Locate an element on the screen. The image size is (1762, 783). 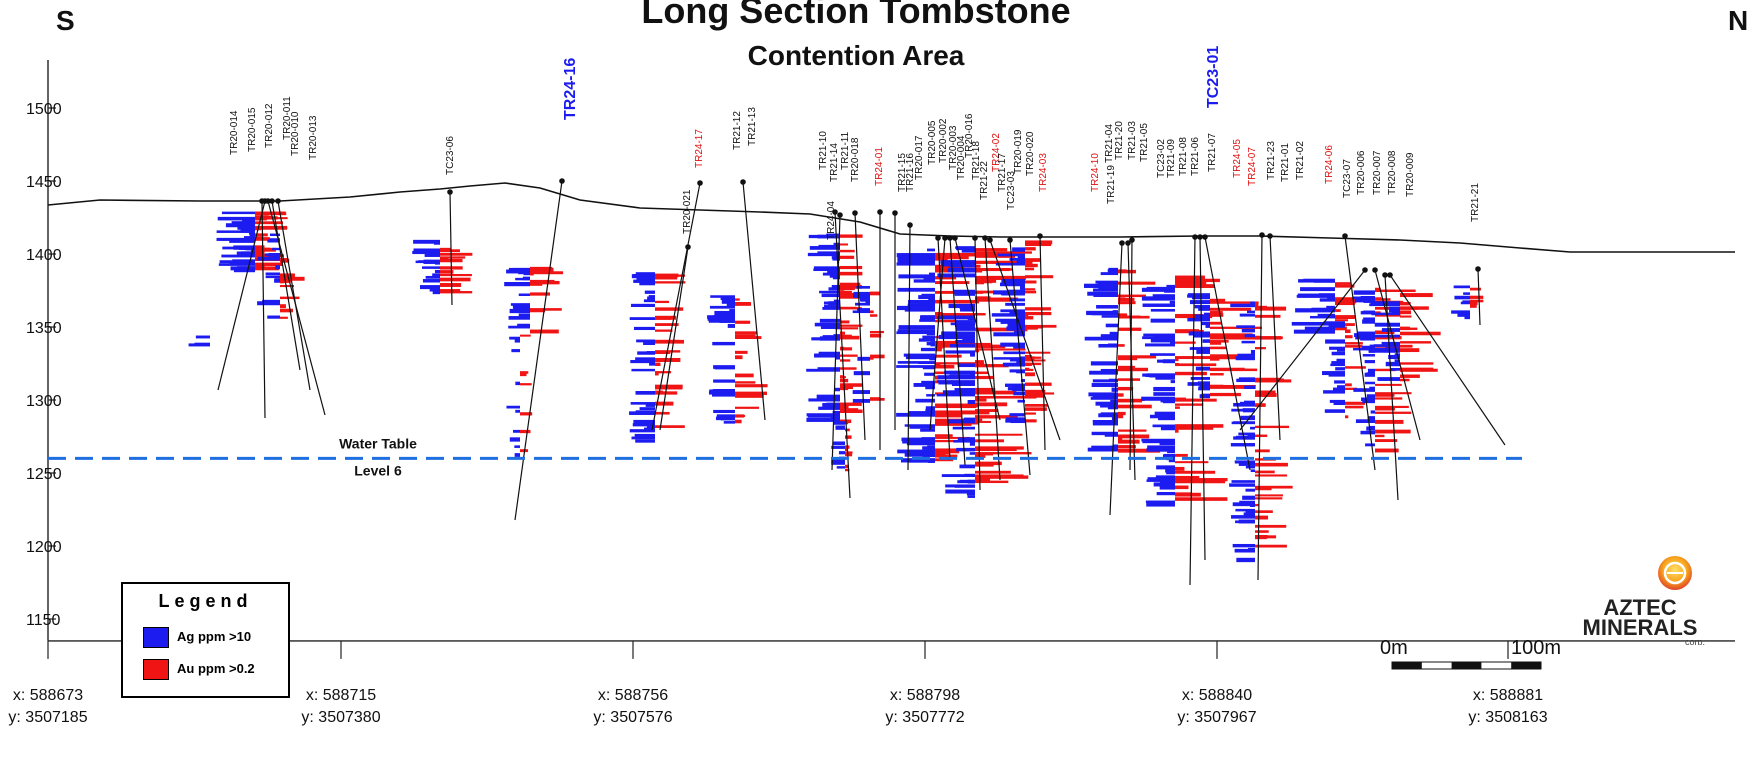
drill-hole-label: TR21-15 is located at coordinates (902, 172).